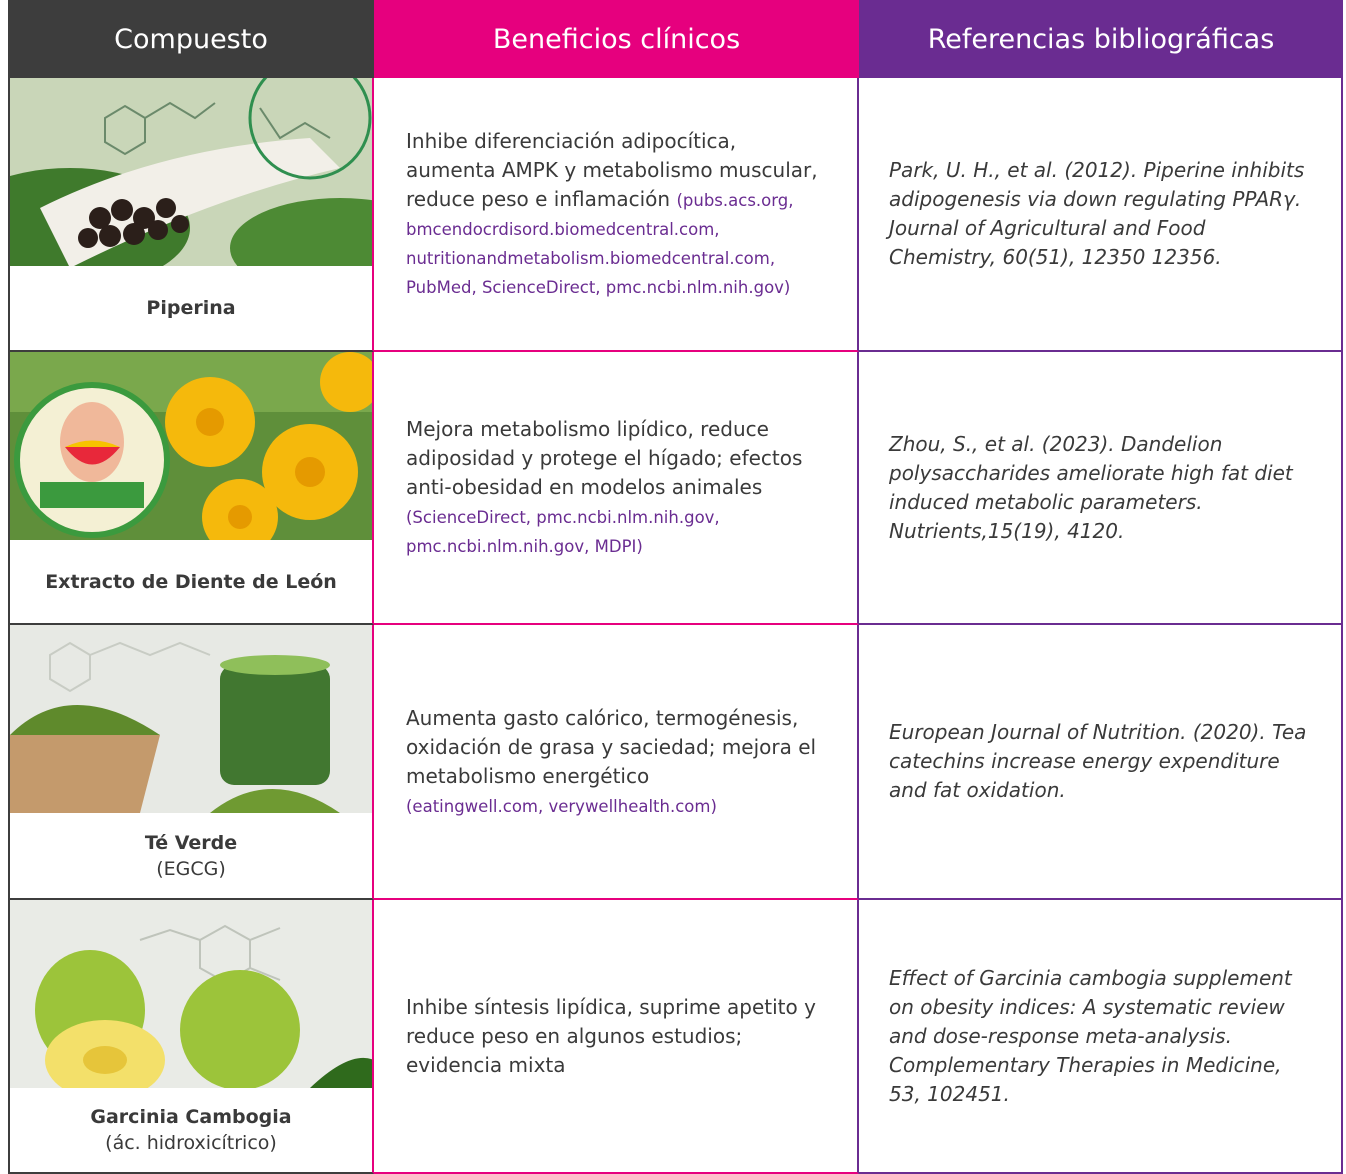 This screenshot has height=1174, width=1346. I want to click on compound-detail: (ác. hidroxicítrico), so click(191, 1143).